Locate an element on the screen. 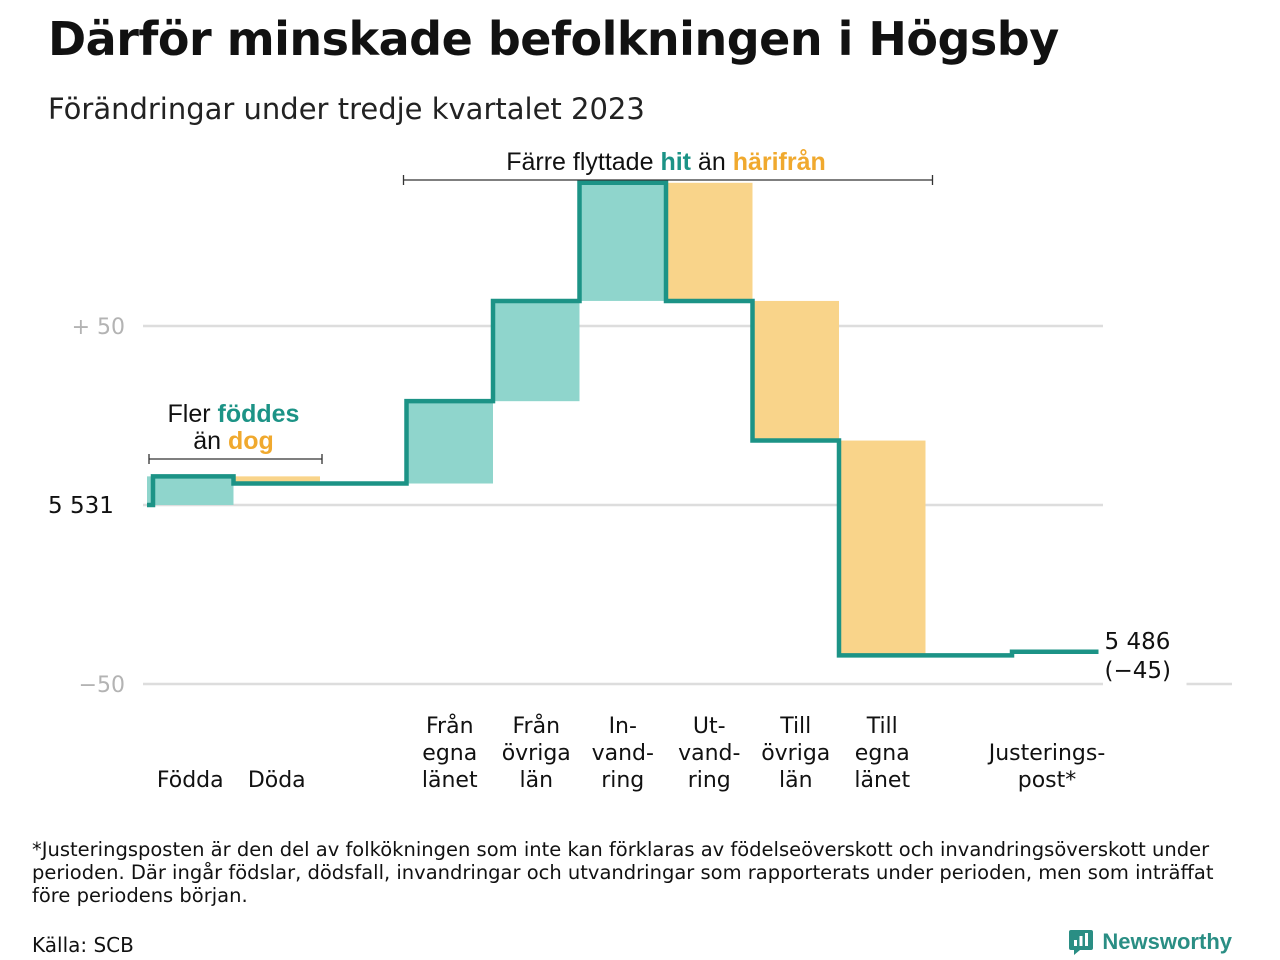 This screenshot has width=1280, height=960. chart-subtitle: Förändringar under tredje kvartalet 2023 is located at coordinates (346, 109).